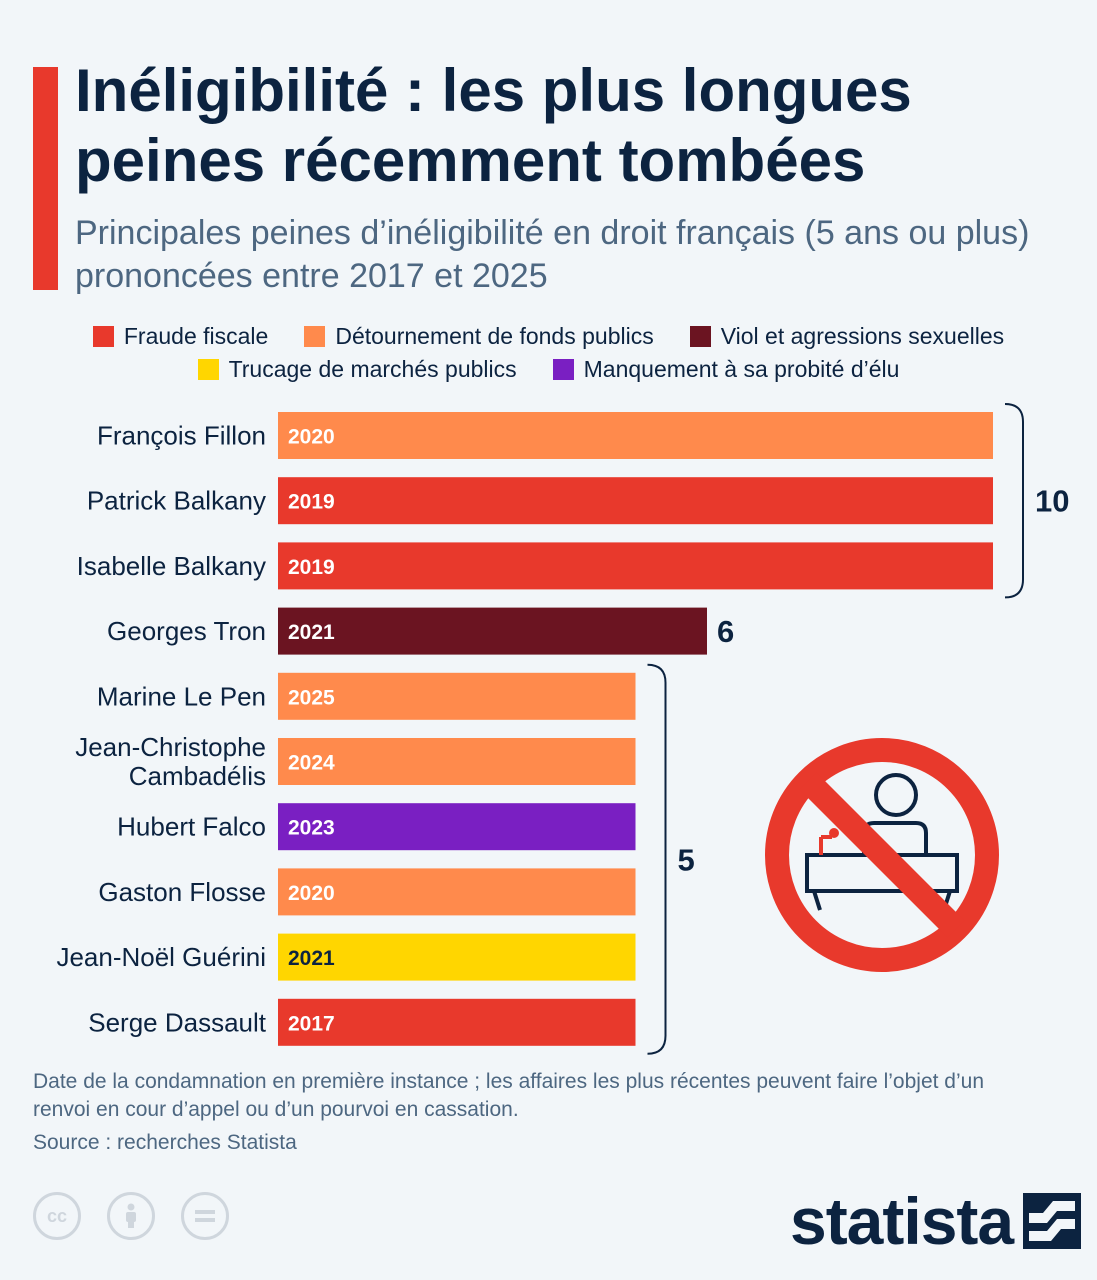  I want to click on legend-label: Manquement à sa probité d’élu, so click(741, 369).